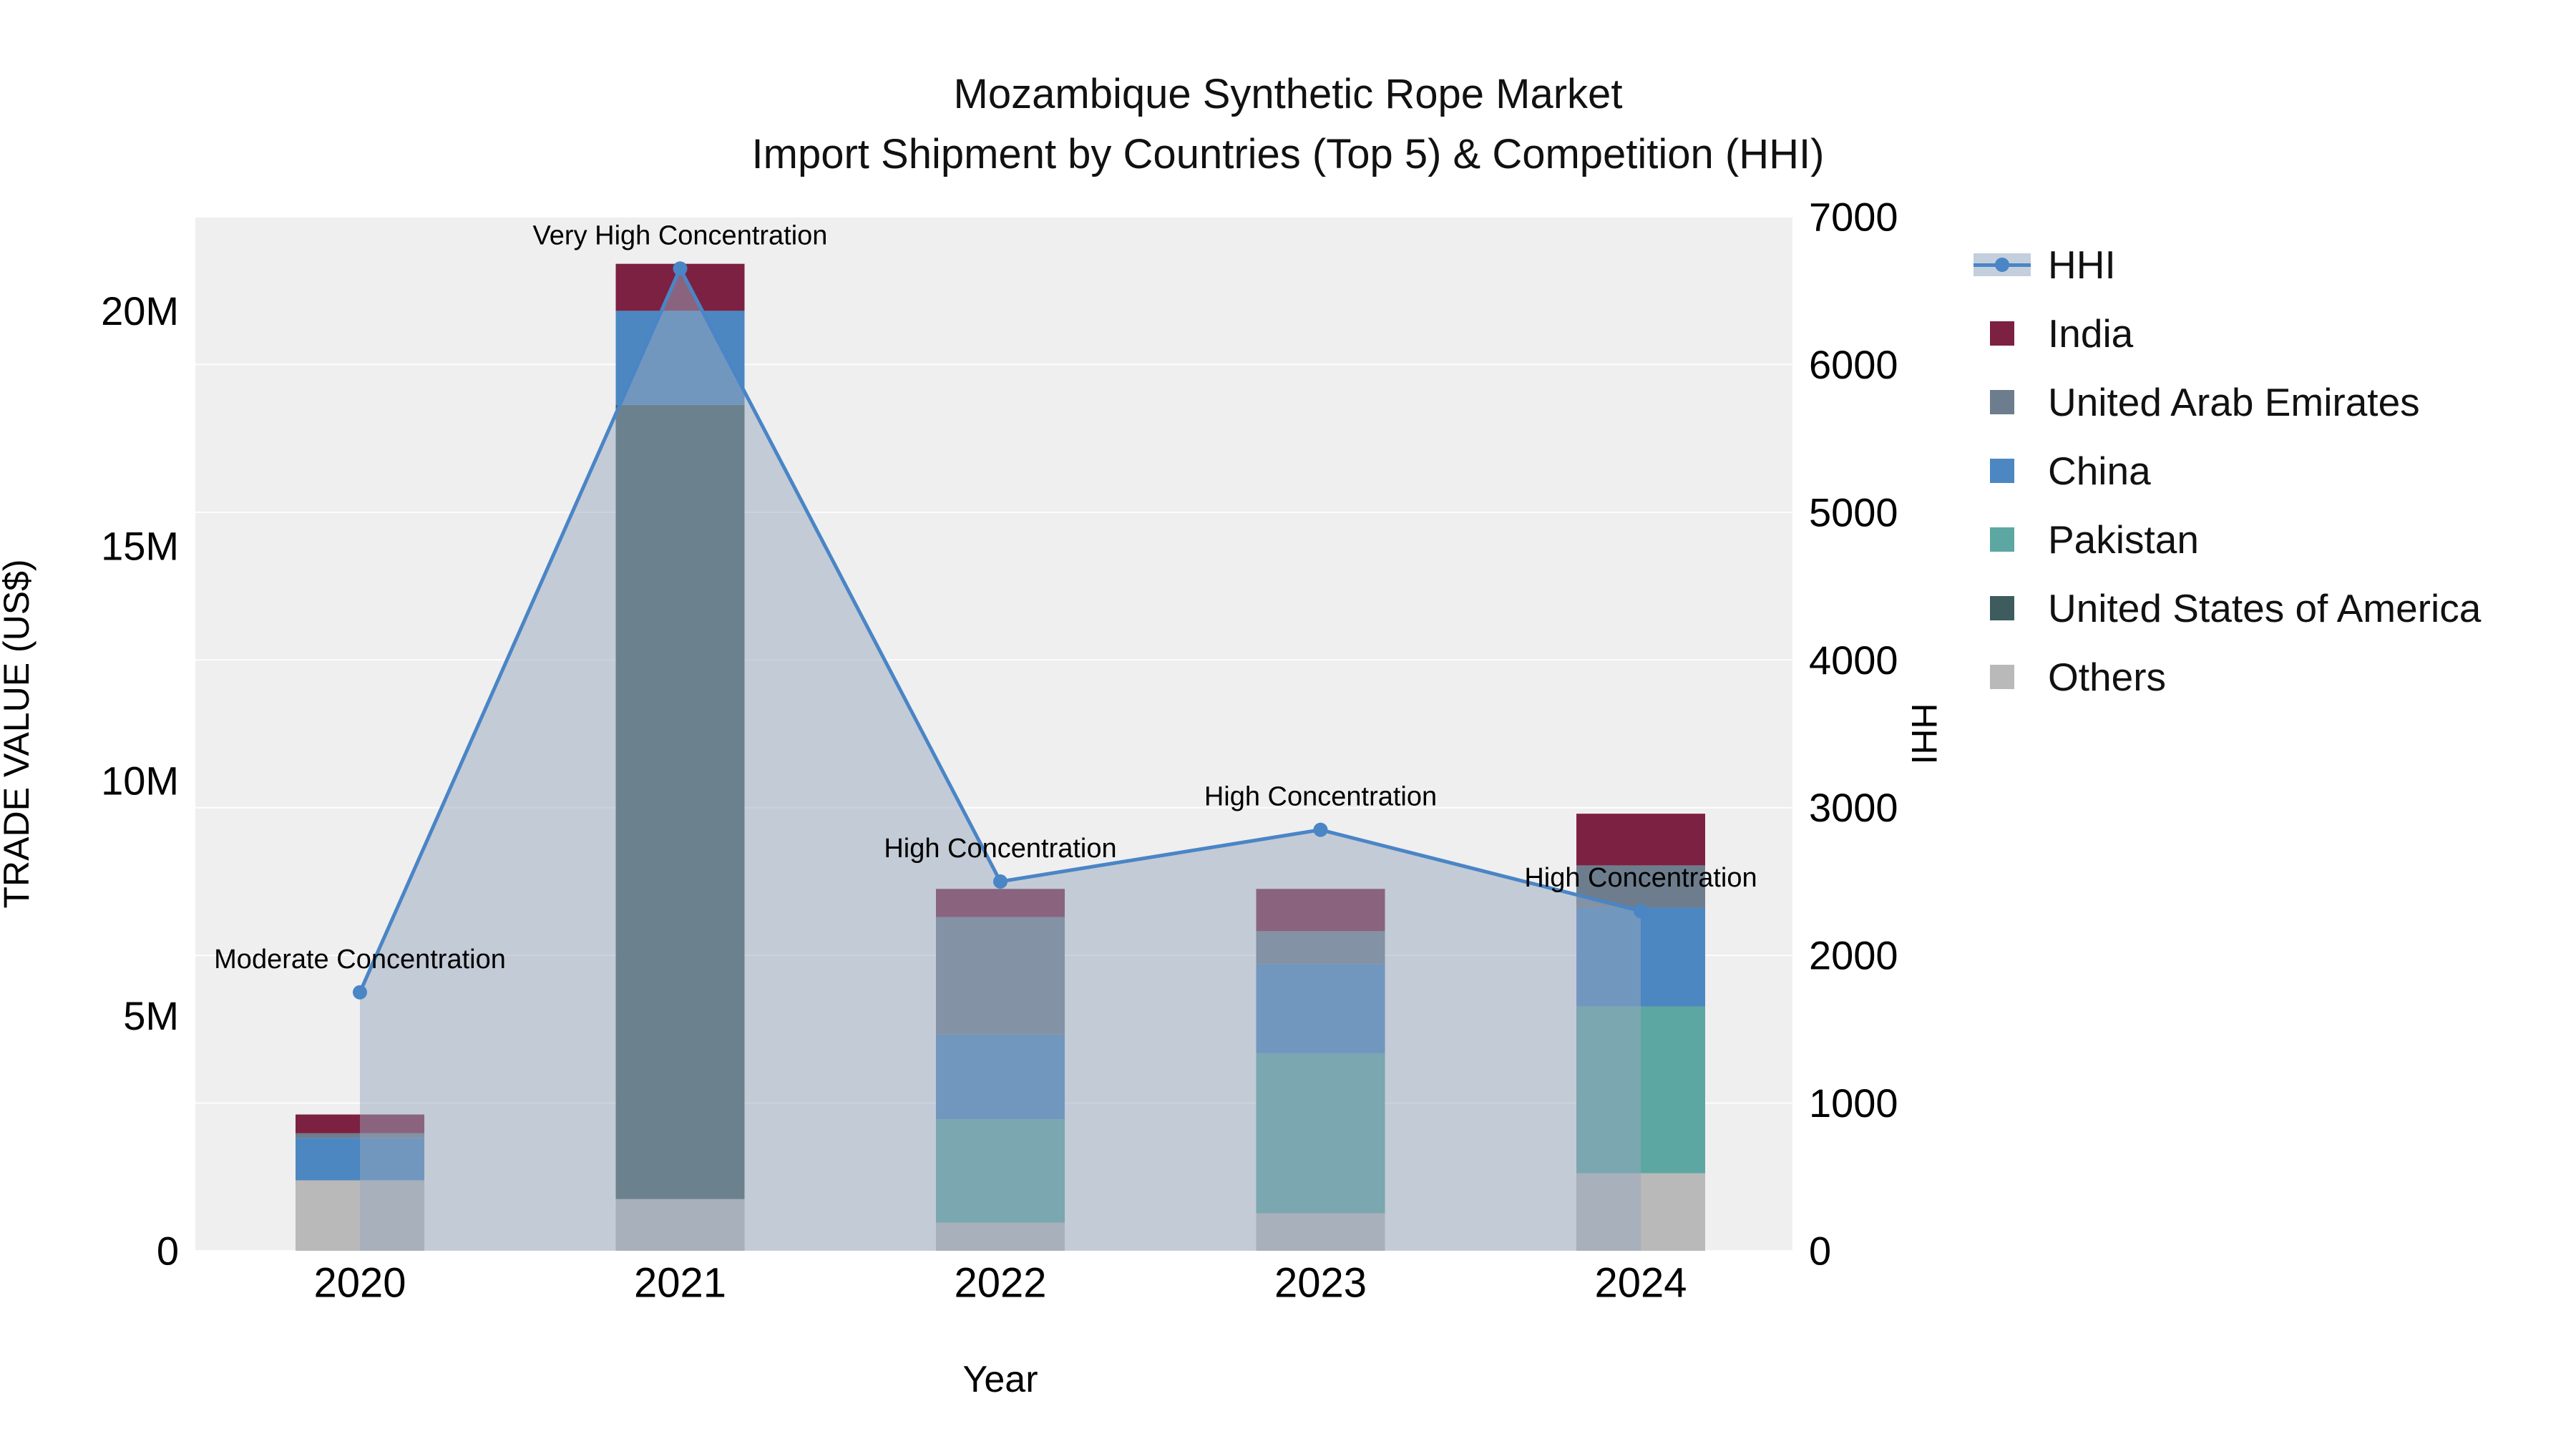  I want to click on united-states-of-america-swatch-icon, so click(2002, 608).